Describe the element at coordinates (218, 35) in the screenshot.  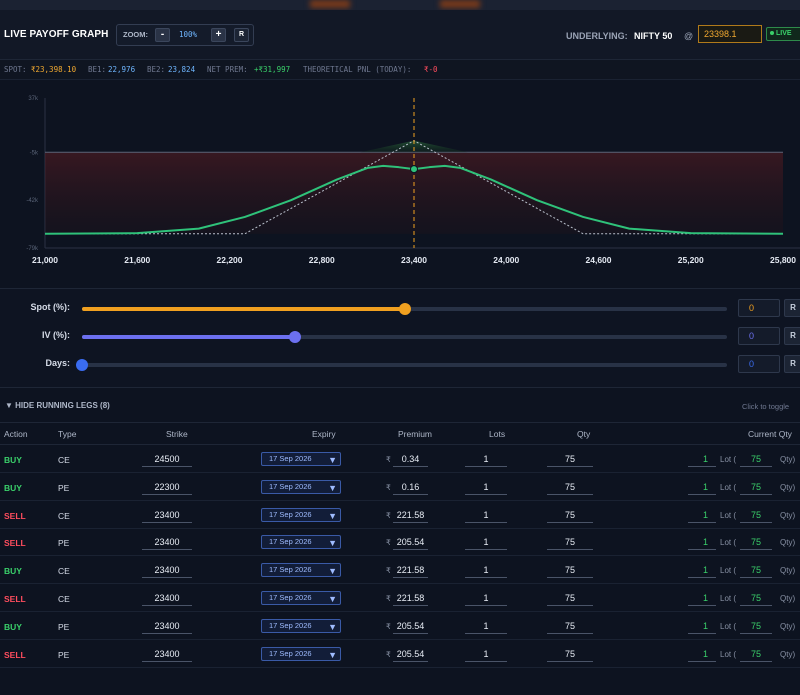
I see `zoom-in-button: +` at that location.